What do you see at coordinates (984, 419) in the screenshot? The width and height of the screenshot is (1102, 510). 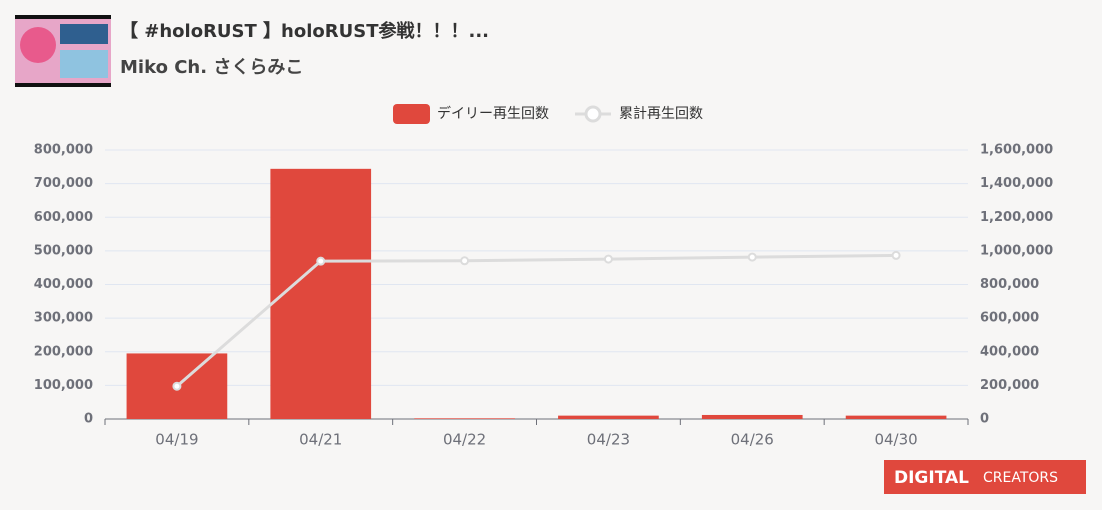 I see `y2-tick-label: 0` at bounding box center [984, 419].